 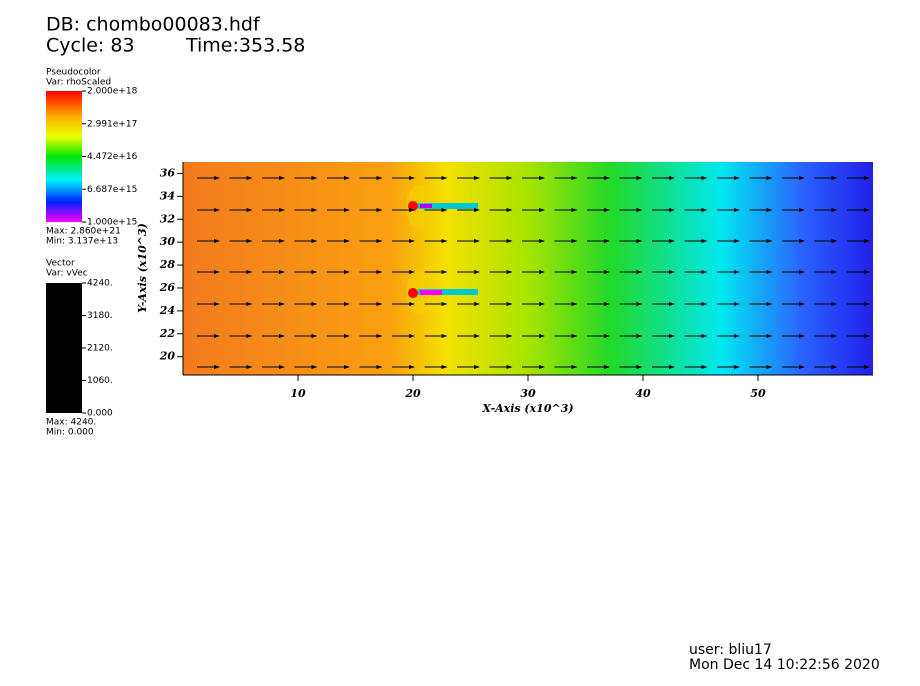 What do you see at coordinates (78, 83) in the screenshot?
I see `legend-var: Var: rhoScaled` at bounding box center [78, 83].